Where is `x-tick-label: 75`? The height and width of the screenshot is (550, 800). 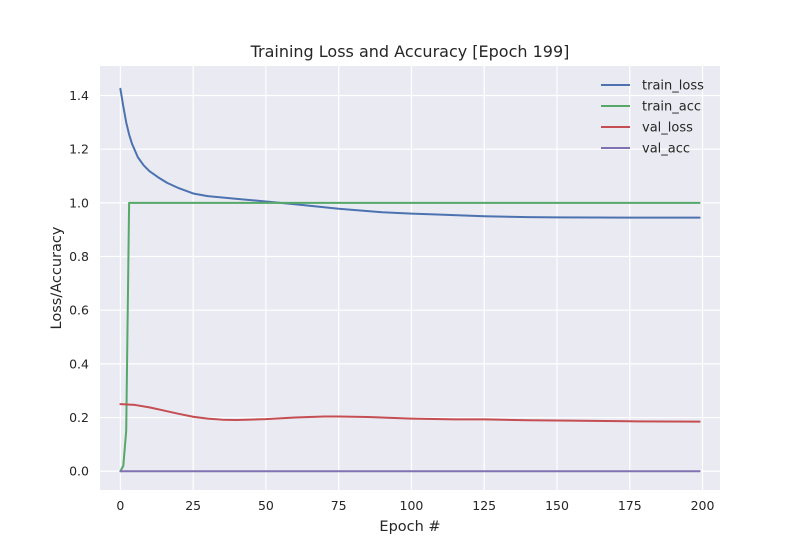 x-tick-label: 75 is located at coordinates (339, 505).